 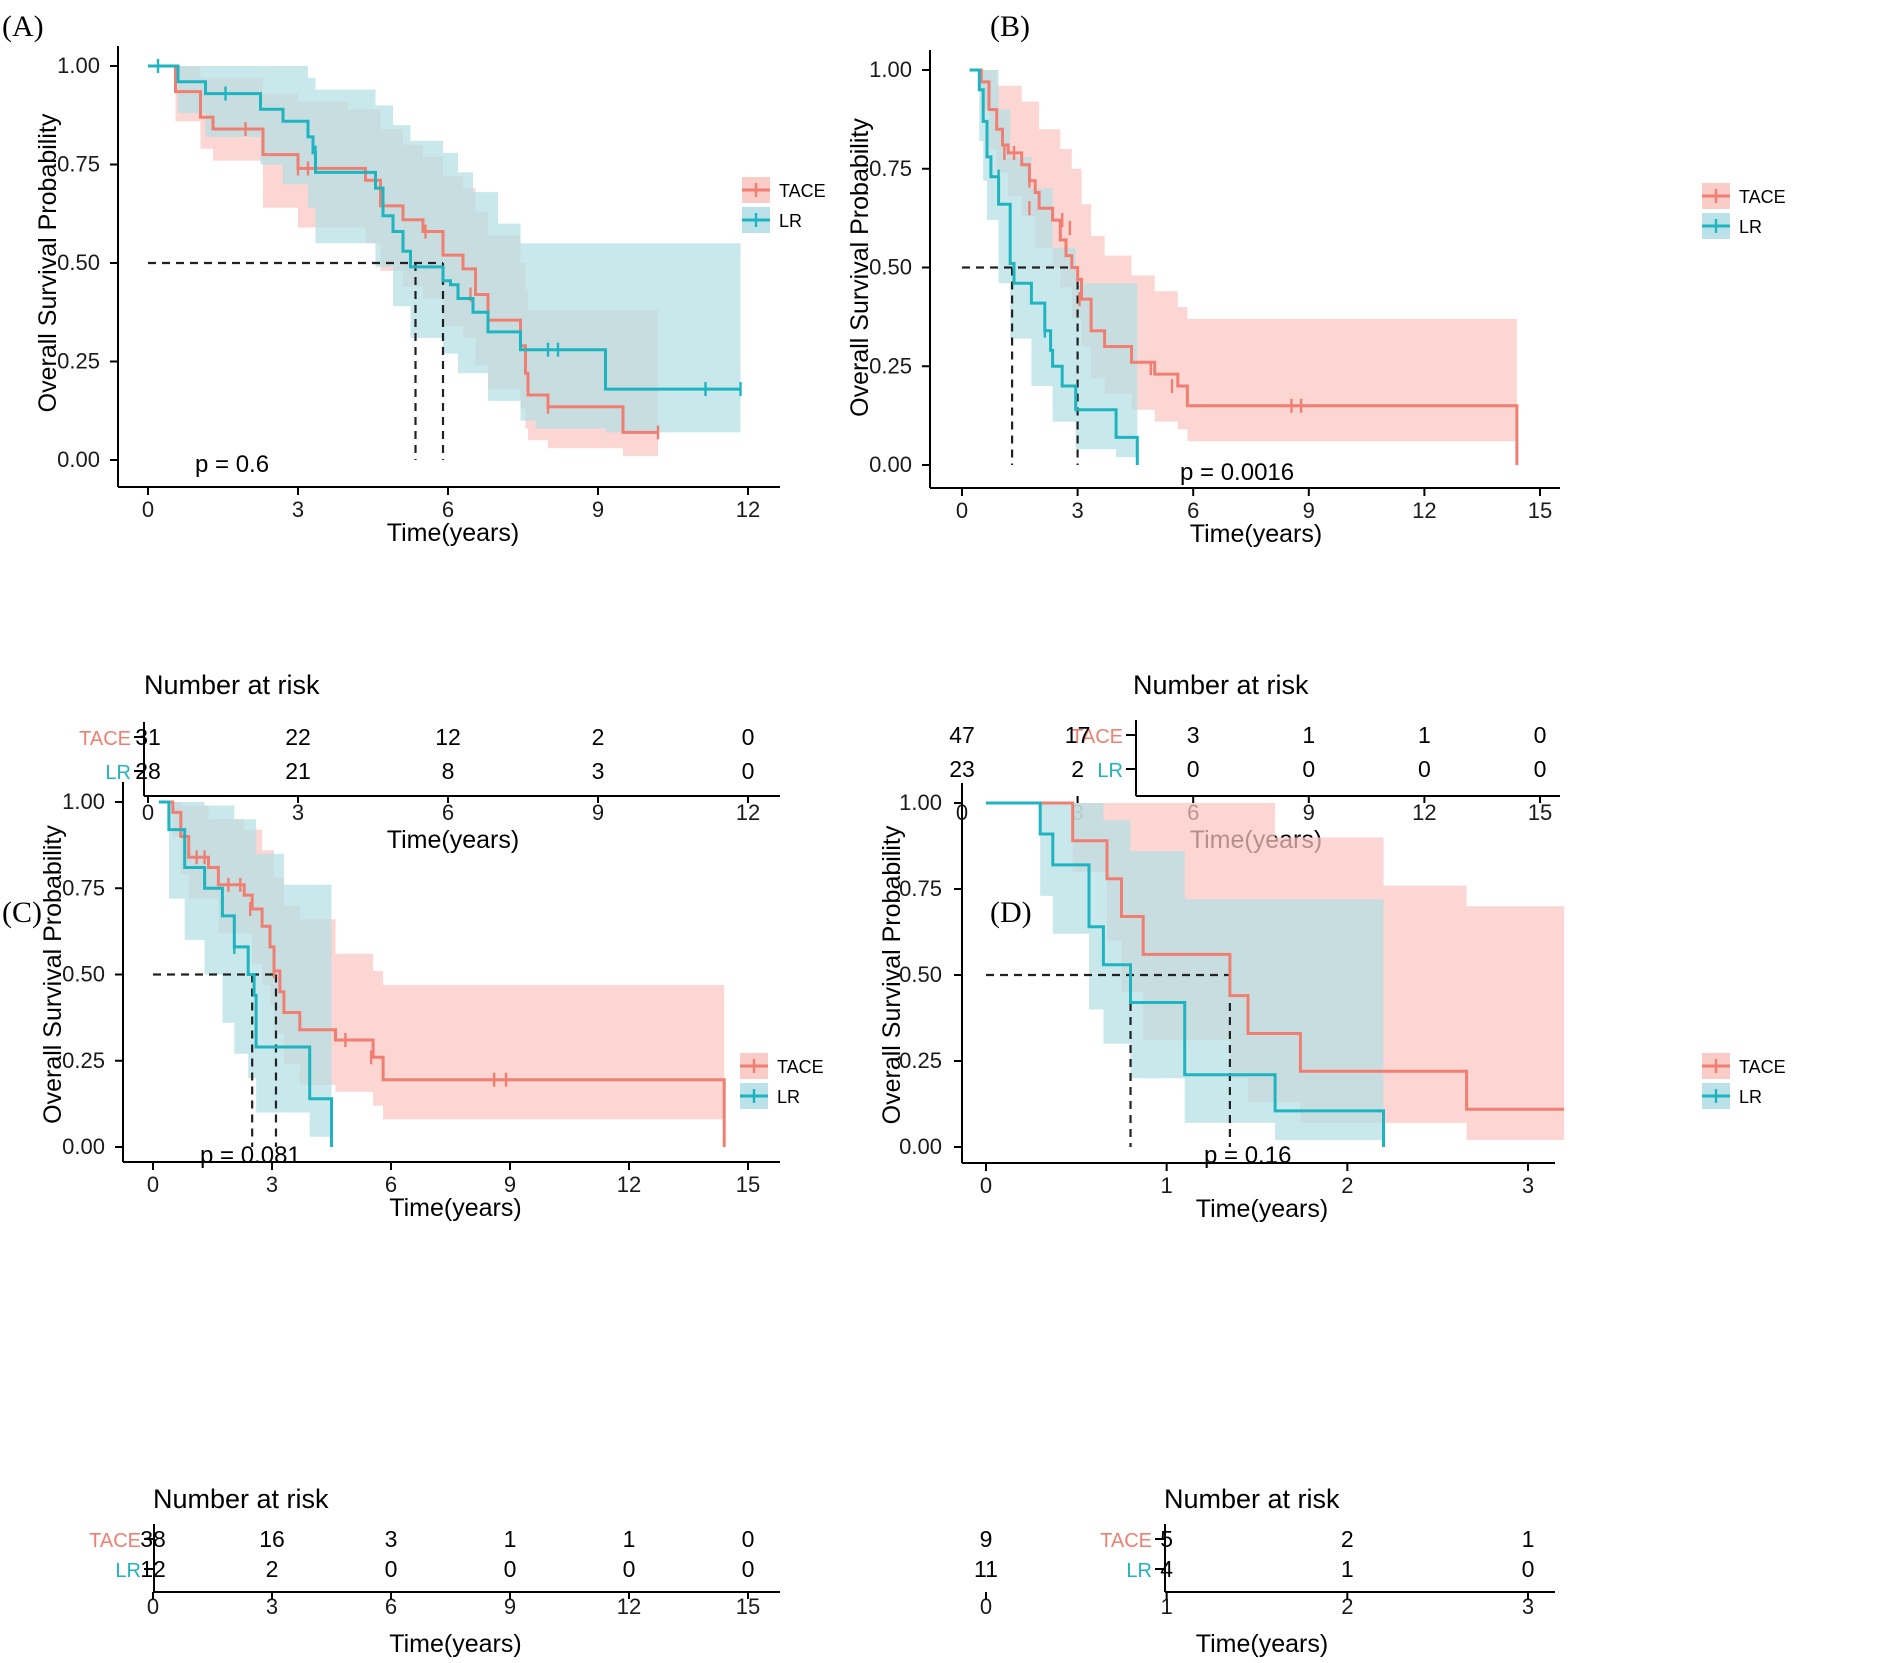 I want to click on x-tick-label: 6, so click(x=448, y=509).